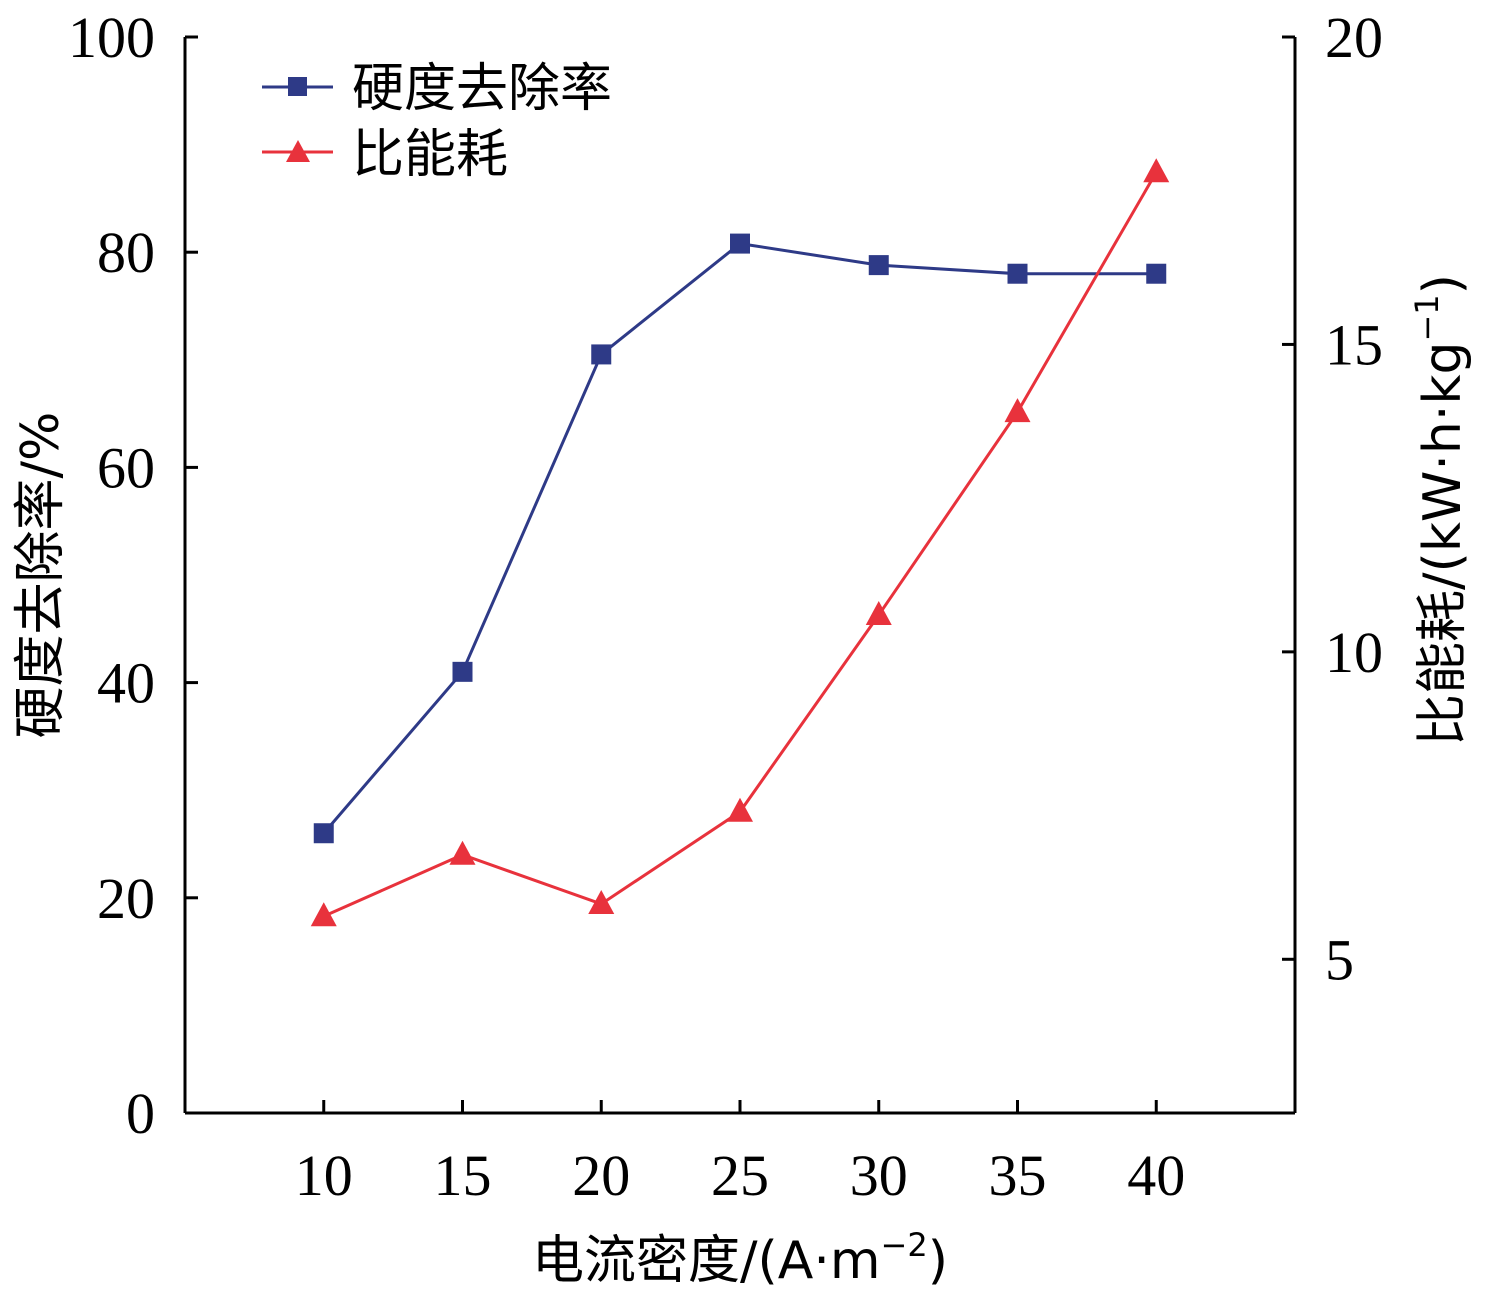 Image resolution: width=1495 pixels, height=1296 pixels. What do you see at coordinates (1018, 1175) in the screenshot?
I see `x-tick-label: 35` at bounding box center [1018, 1175].